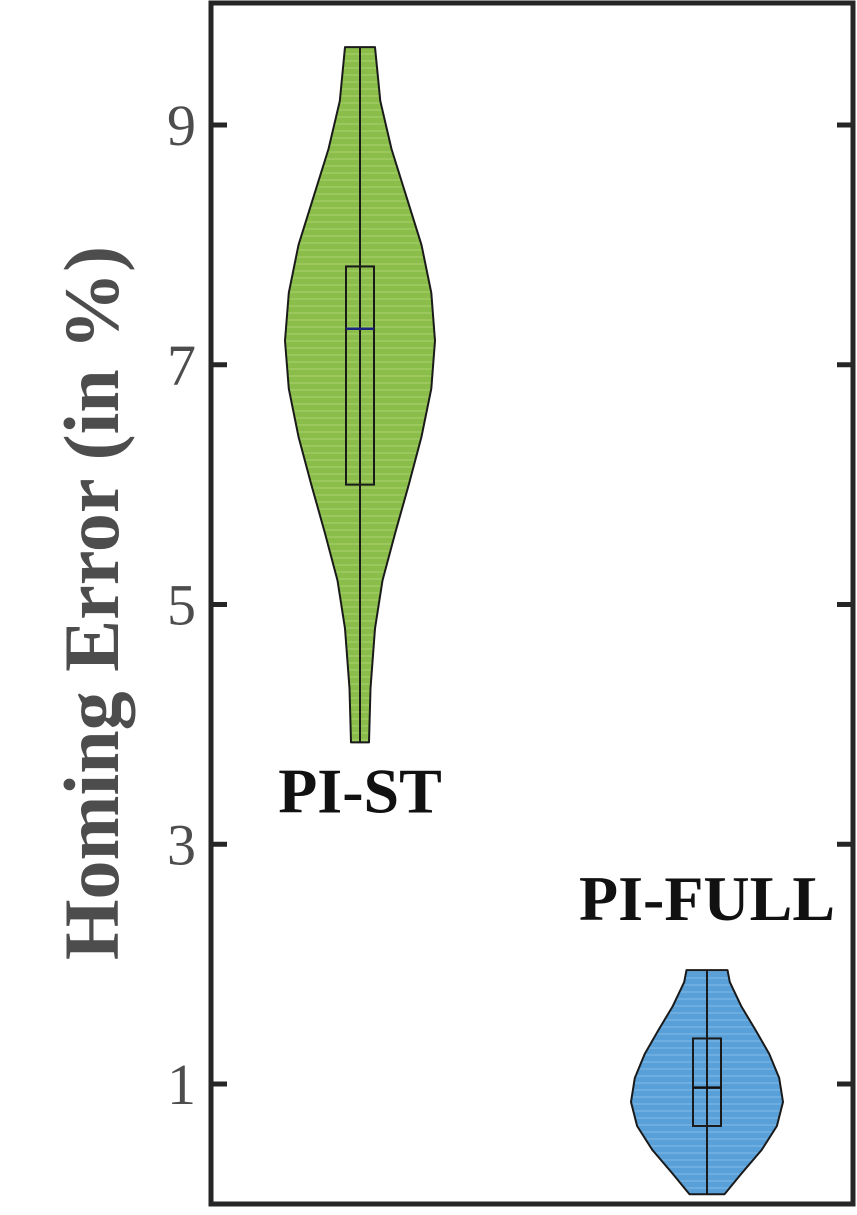 The width and height of the screenshot is (857, 1215). I want to click on violin-label-pi-full: PI-FULL, so click(707, 898).